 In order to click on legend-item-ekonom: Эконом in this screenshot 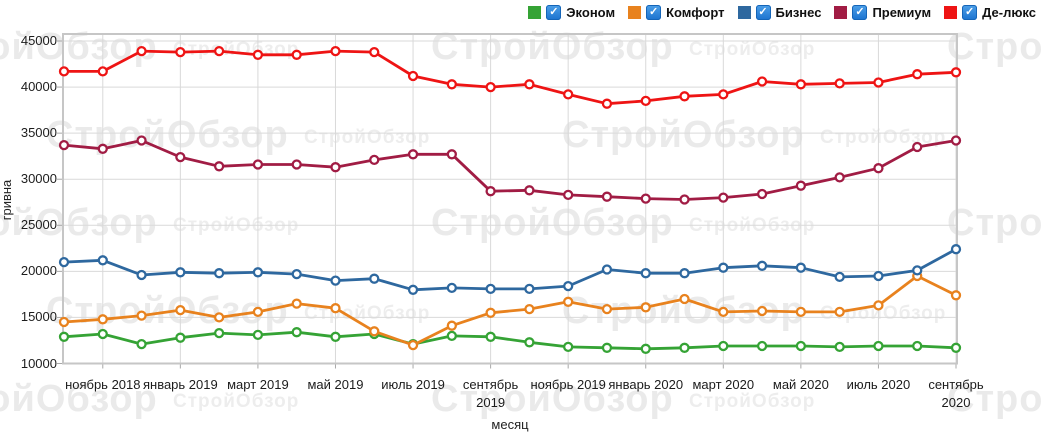, I will do `click(571, 12)`.